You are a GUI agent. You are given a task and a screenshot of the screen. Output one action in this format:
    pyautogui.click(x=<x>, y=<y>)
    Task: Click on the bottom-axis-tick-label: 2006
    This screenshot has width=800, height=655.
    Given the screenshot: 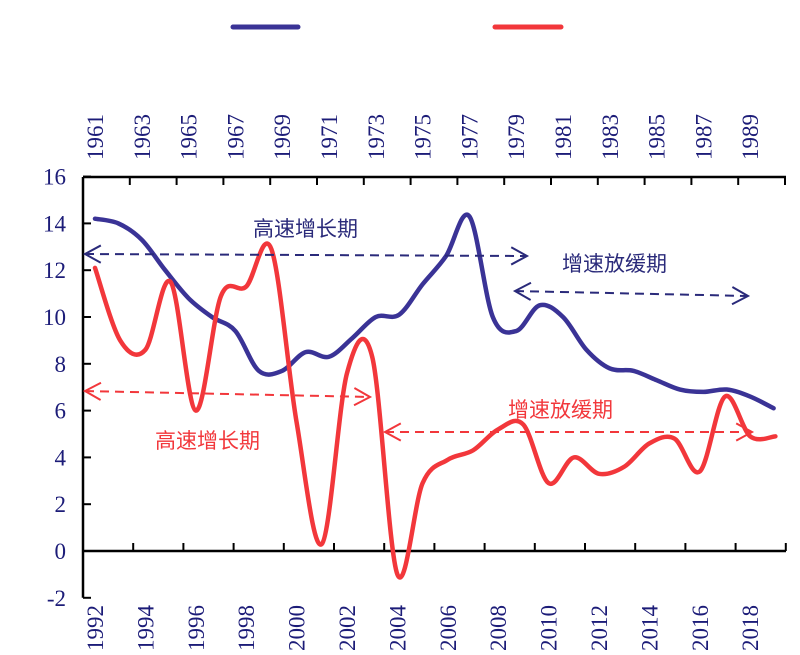 What is the action you would take?
    pyautogui.click(x=448, y=628)
    